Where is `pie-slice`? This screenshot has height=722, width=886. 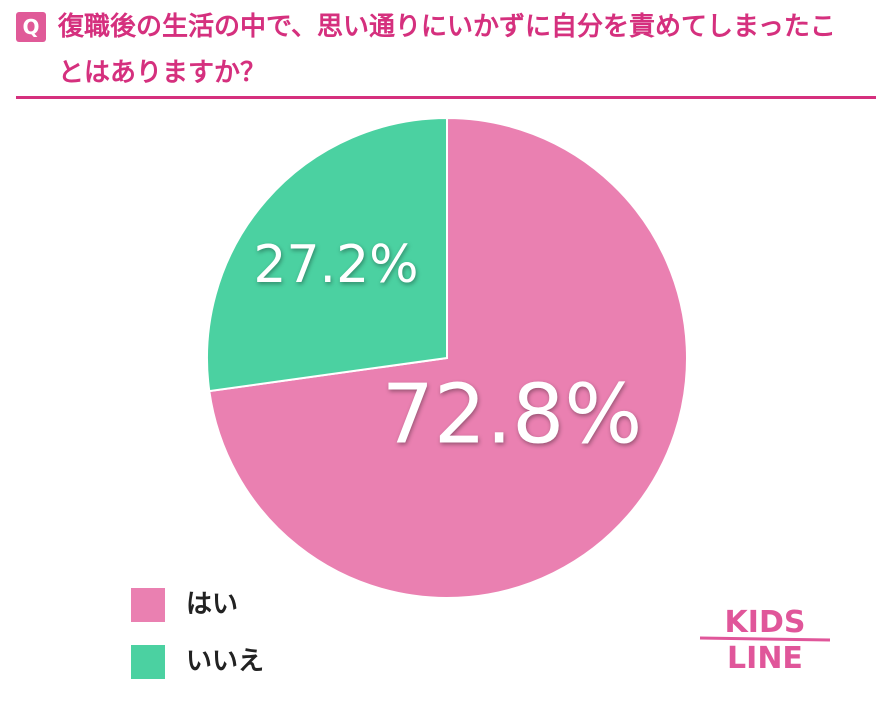
pie-slice is located at coordinates (327, 254).